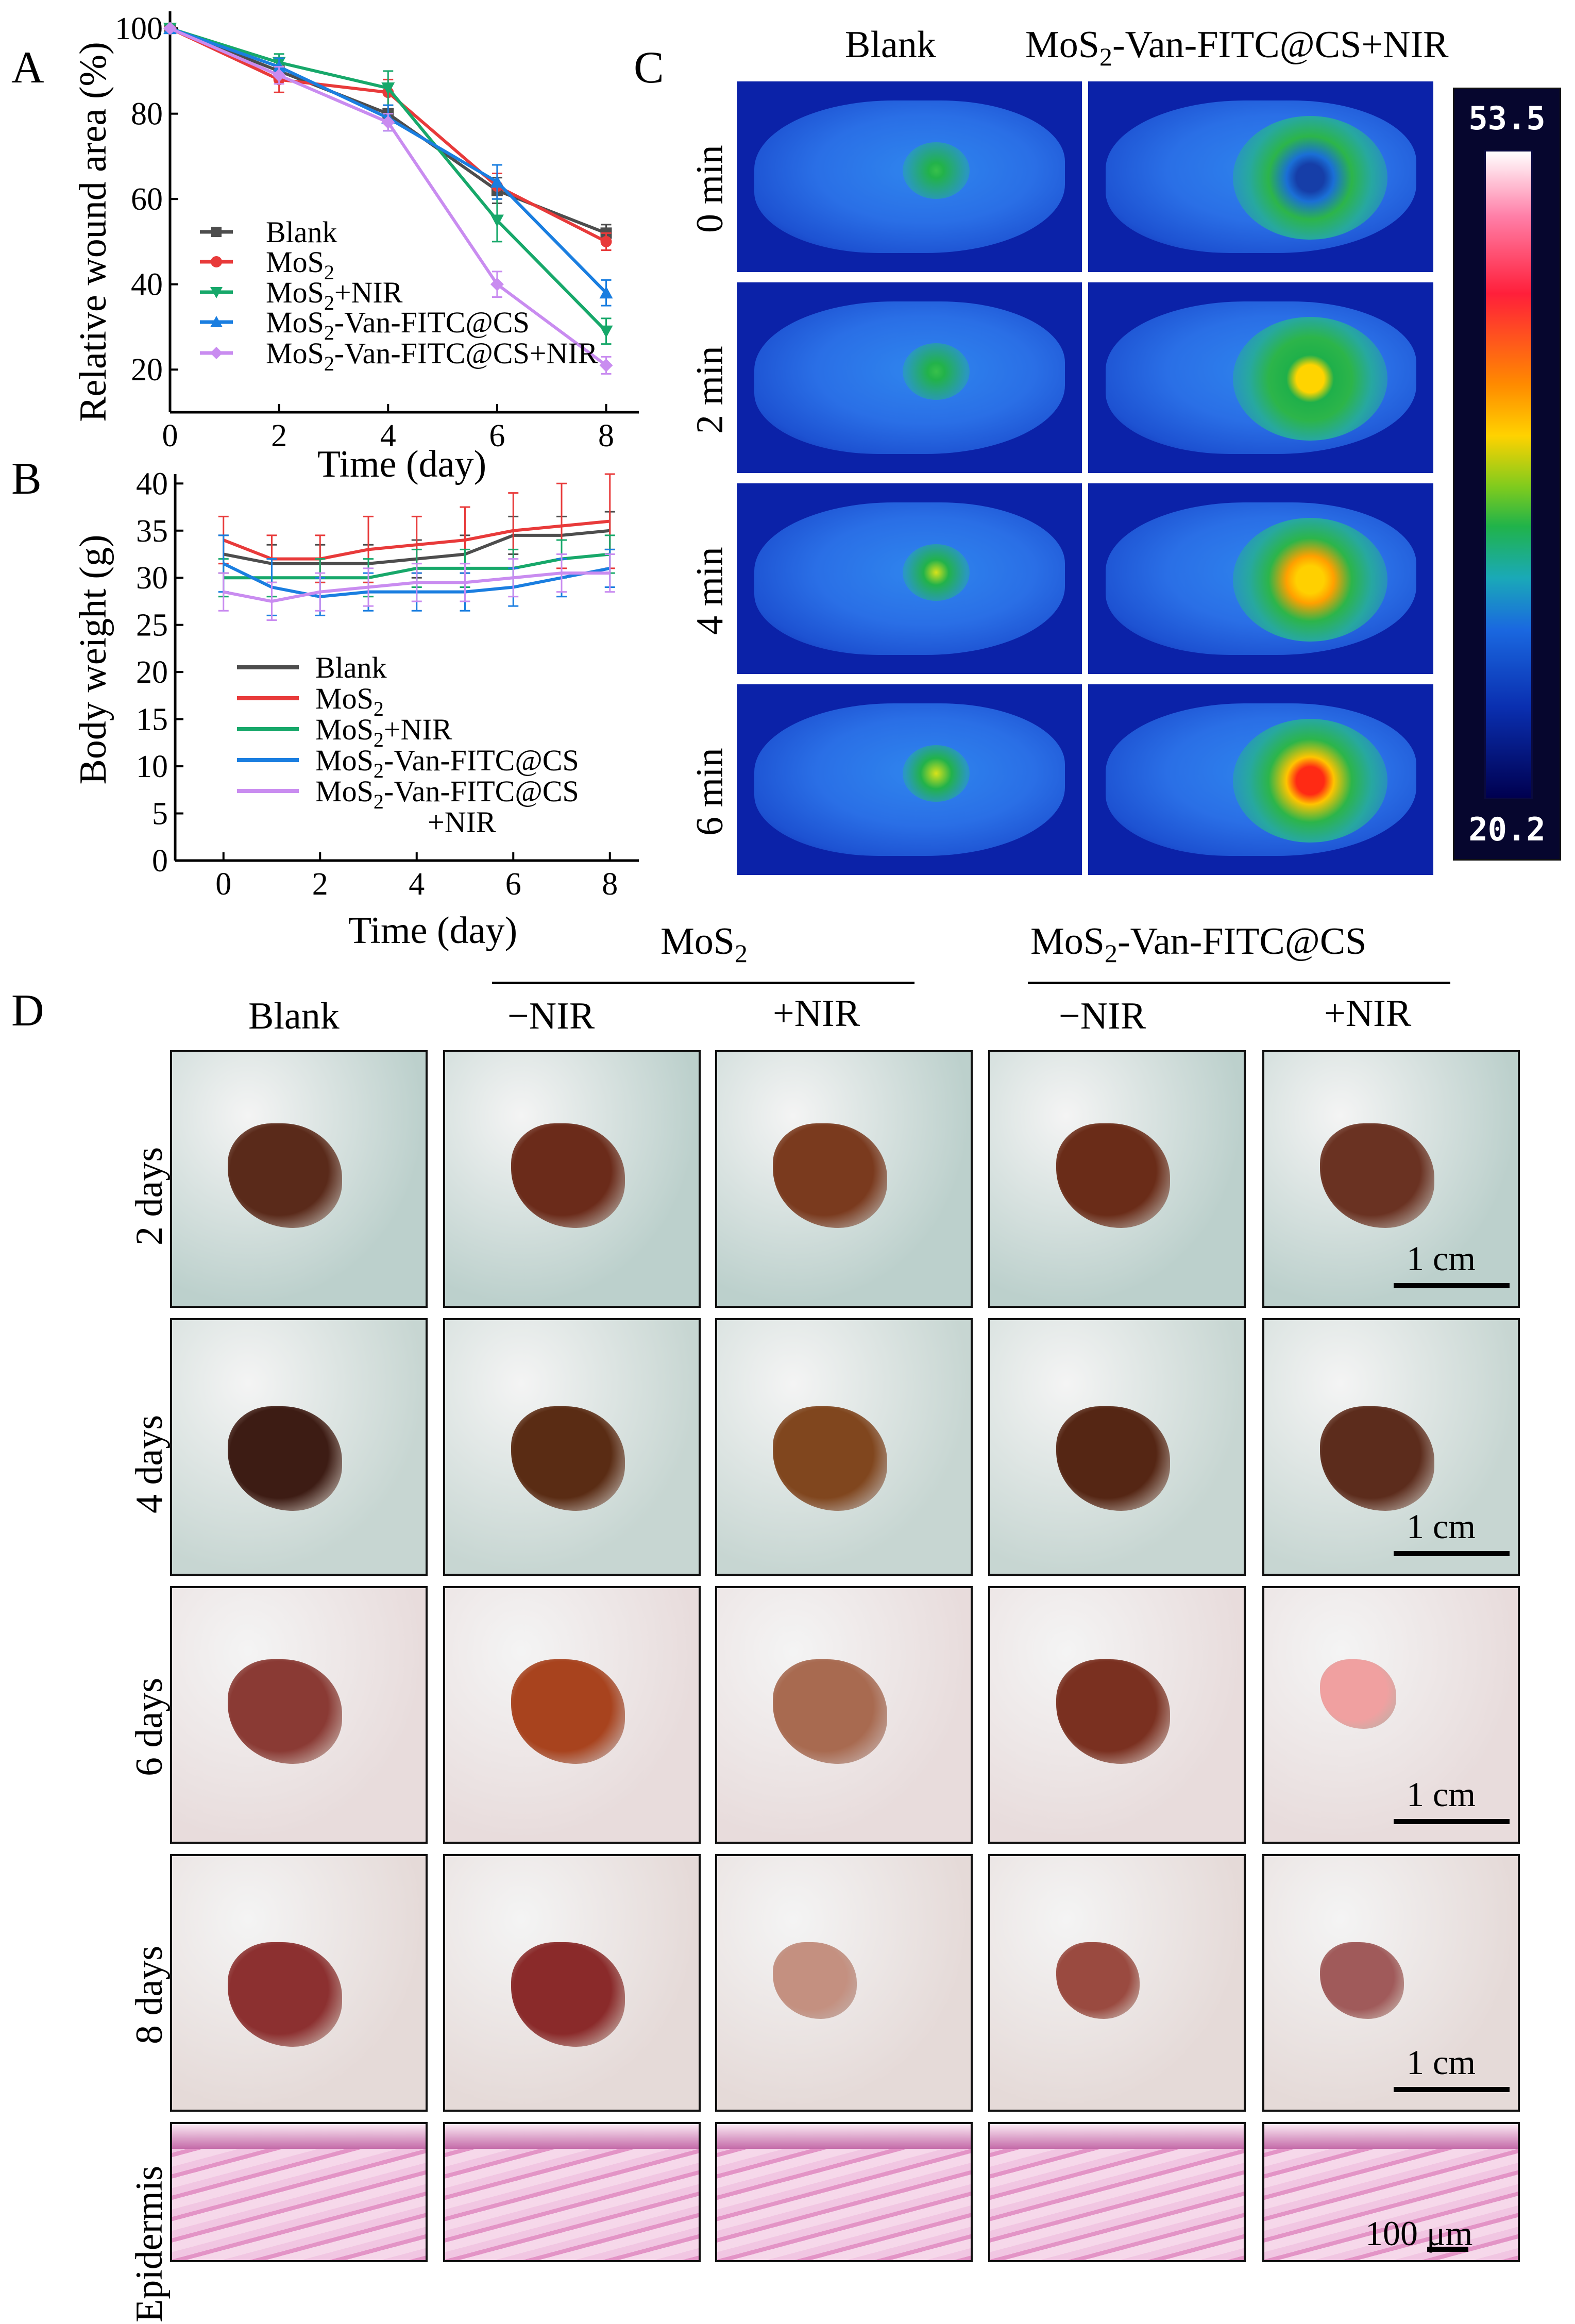  I want to click on chart-b-x-tick-label: 6, so click(513, 884).